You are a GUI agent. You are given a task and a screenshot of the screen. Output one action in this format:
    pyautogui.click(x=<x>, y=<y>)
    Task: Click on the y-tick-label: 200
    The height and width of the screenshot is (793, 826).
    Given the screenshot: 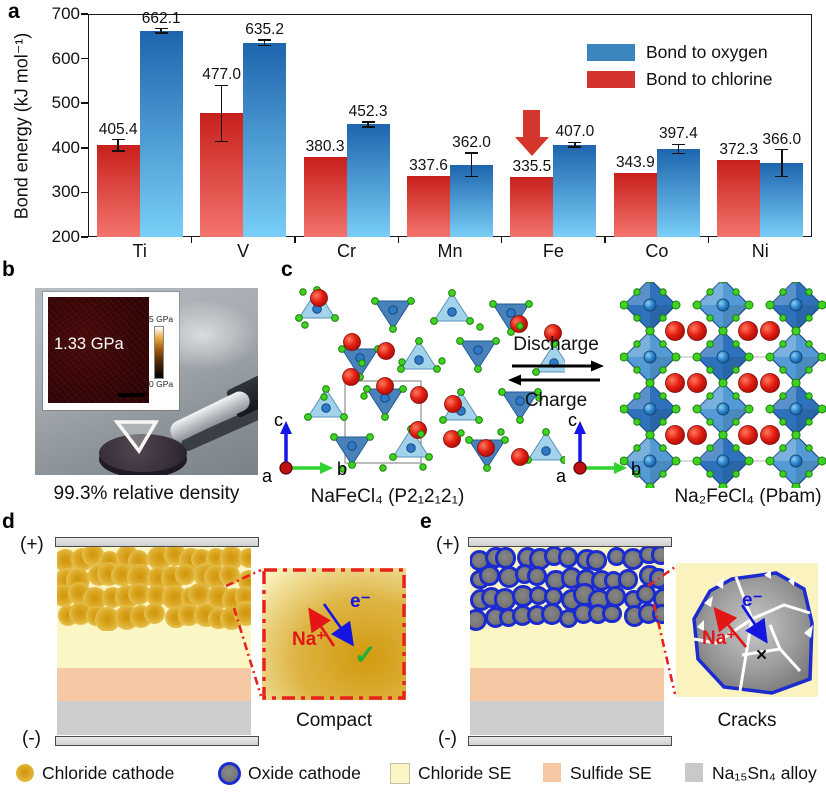 What is the action you would take?
    pyautogui.click(x=65, y=236)
    